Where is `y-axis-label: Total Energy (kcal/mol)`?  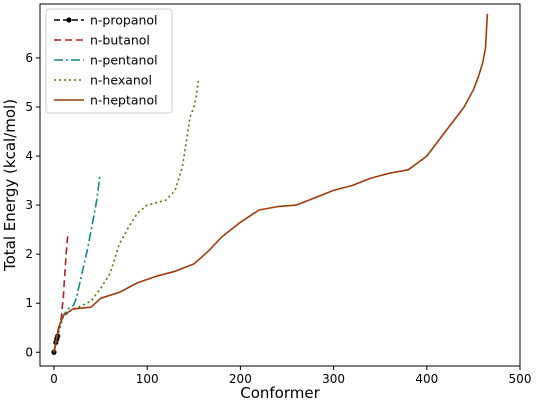
y-axis-label: Total Energy (kcal/mol) is located at coordinates (10, 185).